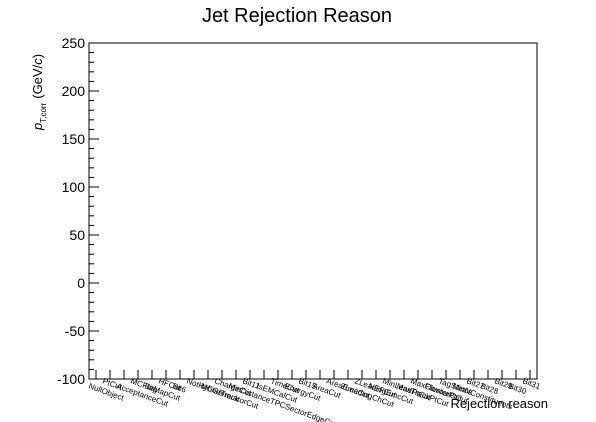 The width and height of the screenshot is (596, 422). I want to click on y-tick-label: 50, so click(77, 235).